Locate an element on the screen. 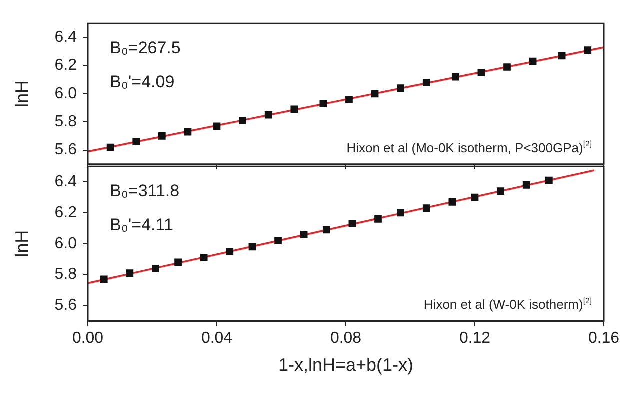 The height and width of the screenshot is (418, 634). annotation: B₀'=4.09 is located at coordinates (142, 82).